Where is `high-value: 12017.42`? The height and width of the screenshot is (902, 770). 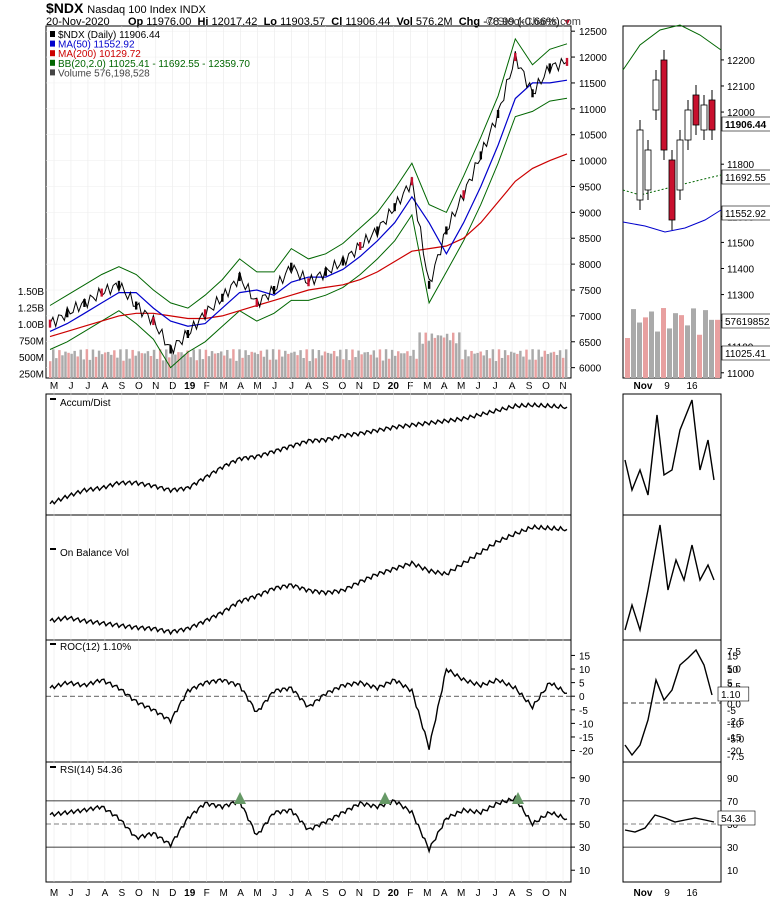 high-value: 12017.42 is located at coordinates (234, 22).